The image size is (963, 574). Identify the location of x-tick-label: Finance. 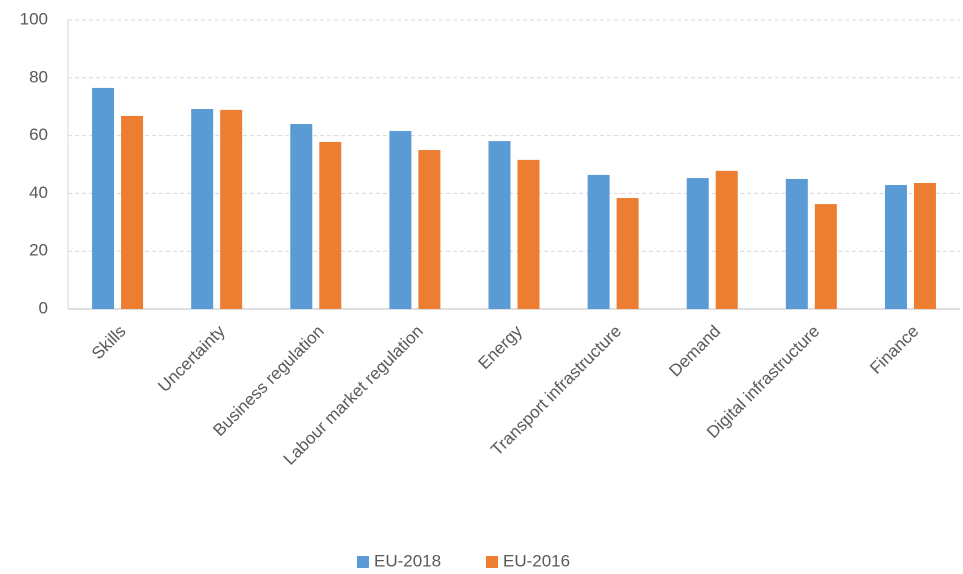
(894, 350).